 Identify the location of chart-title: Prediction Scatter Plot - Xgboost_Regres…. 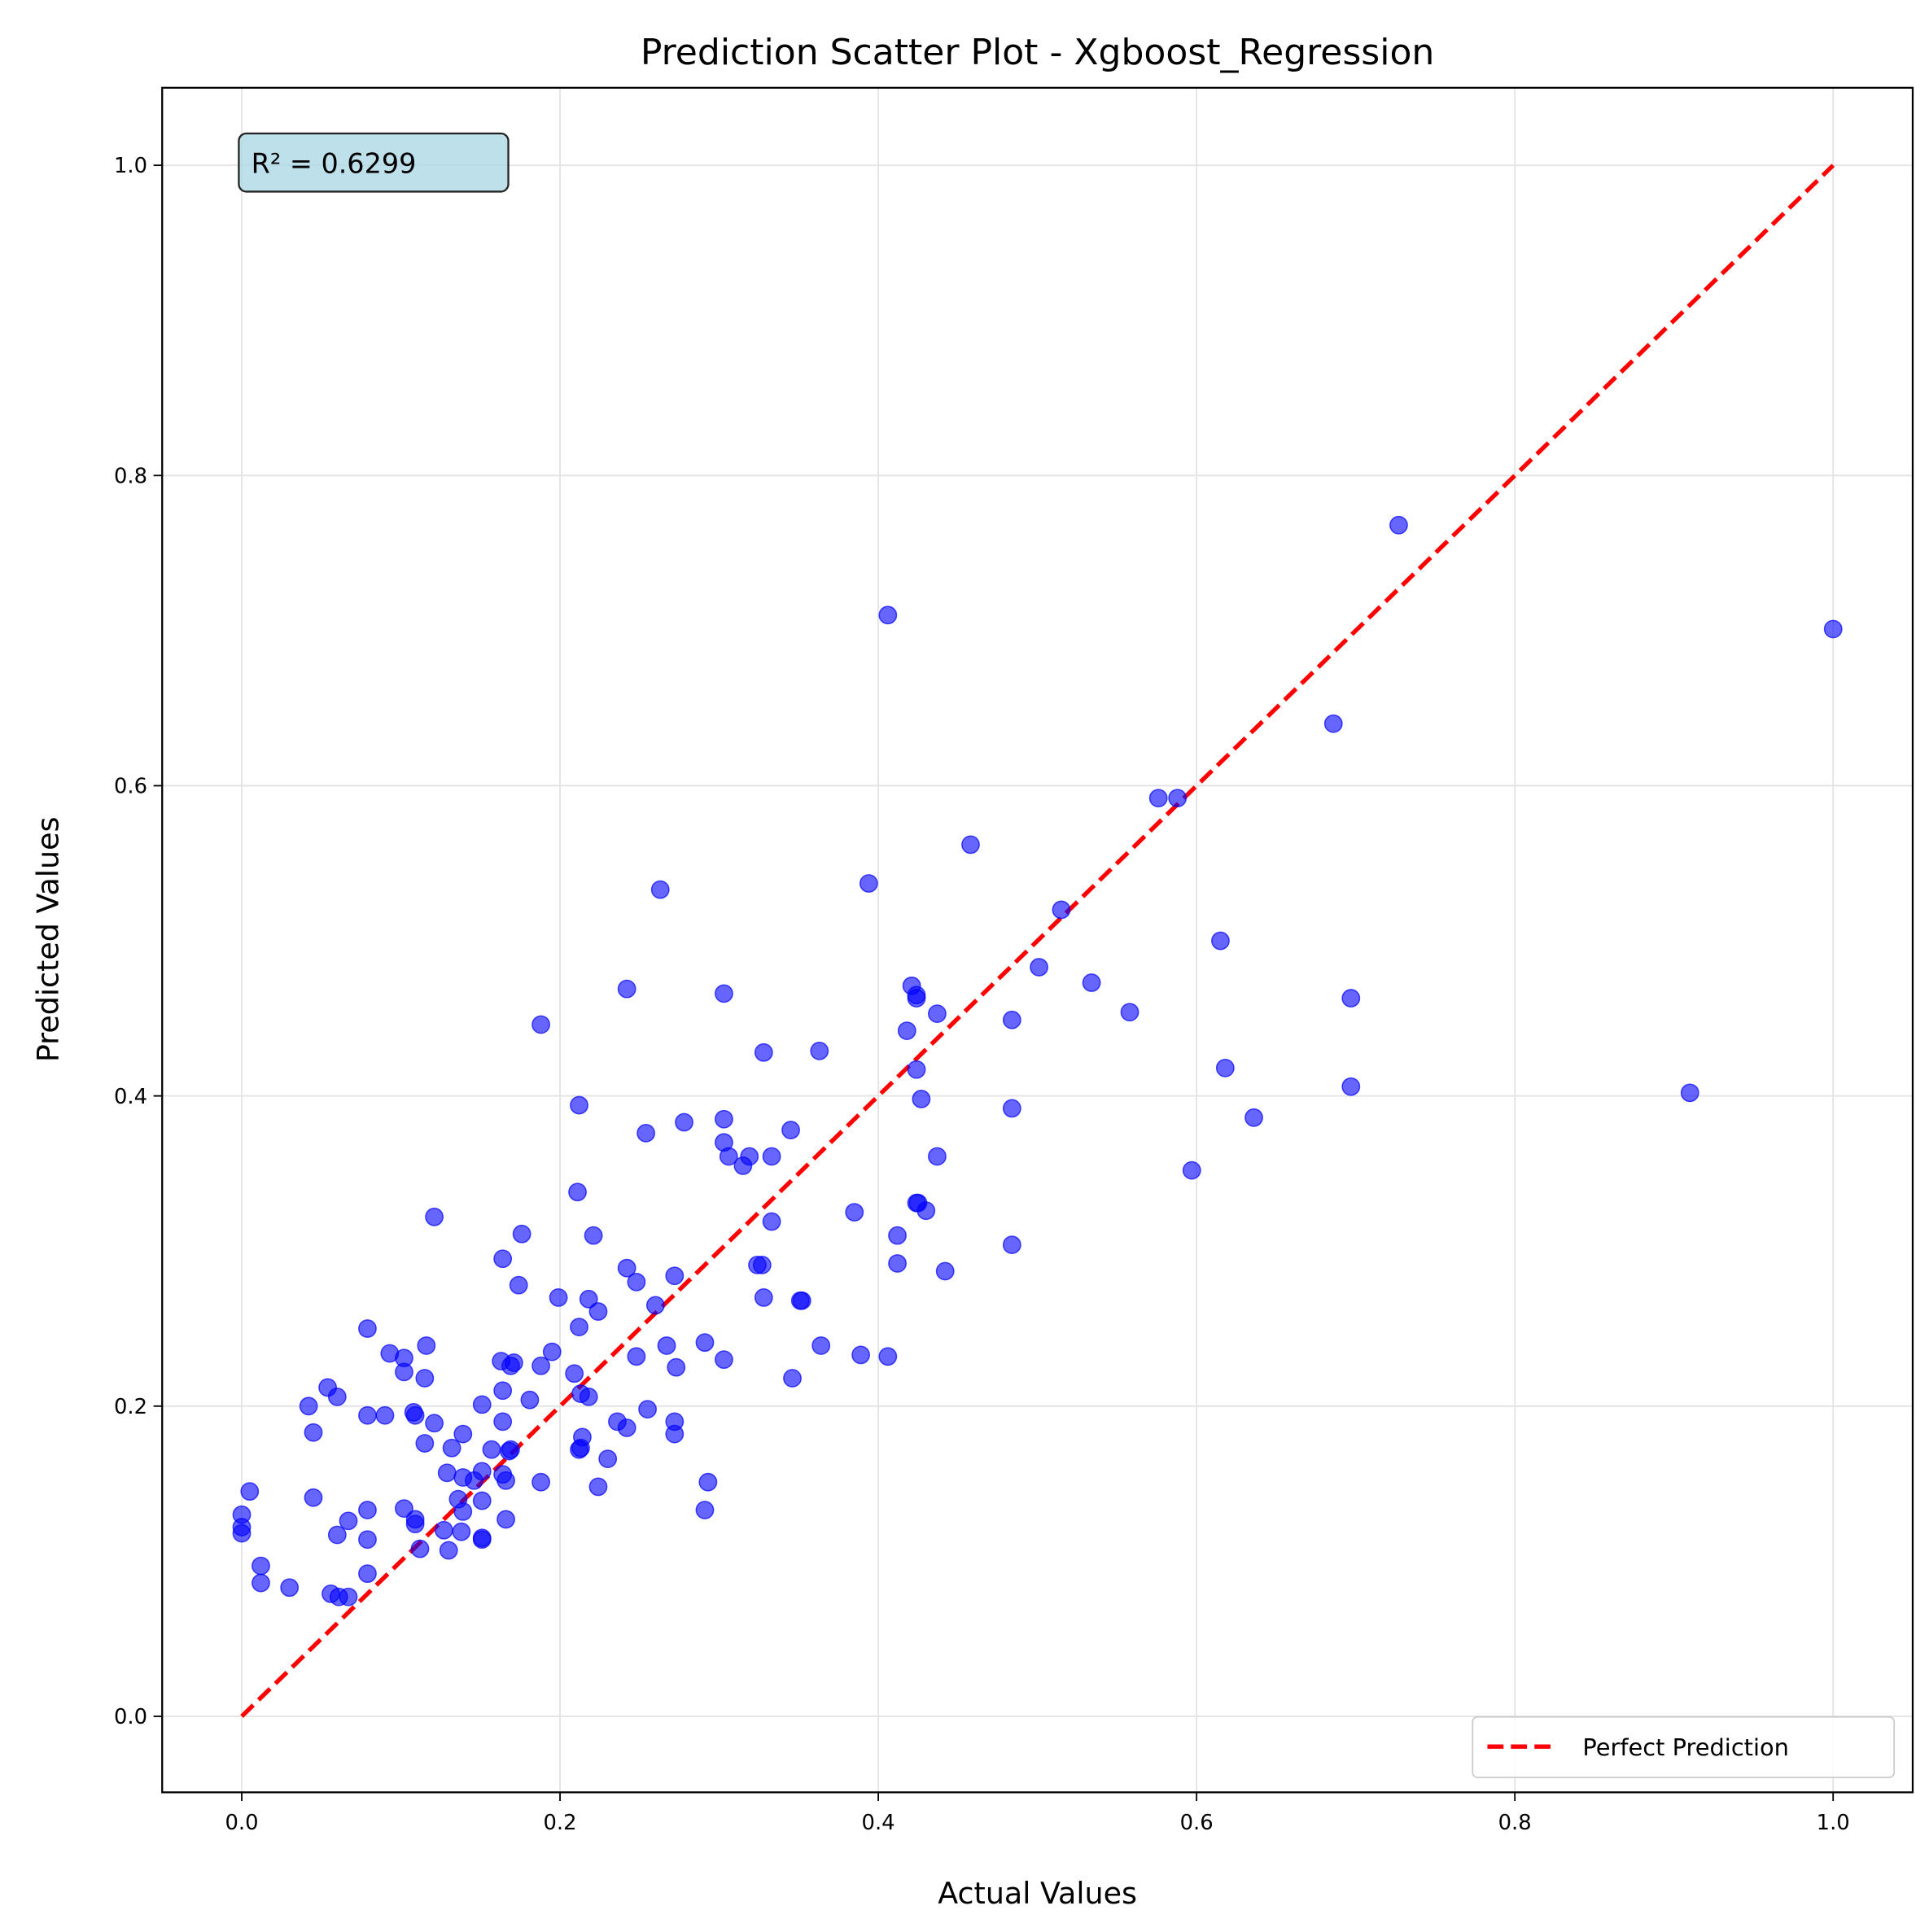
(1037, 52).